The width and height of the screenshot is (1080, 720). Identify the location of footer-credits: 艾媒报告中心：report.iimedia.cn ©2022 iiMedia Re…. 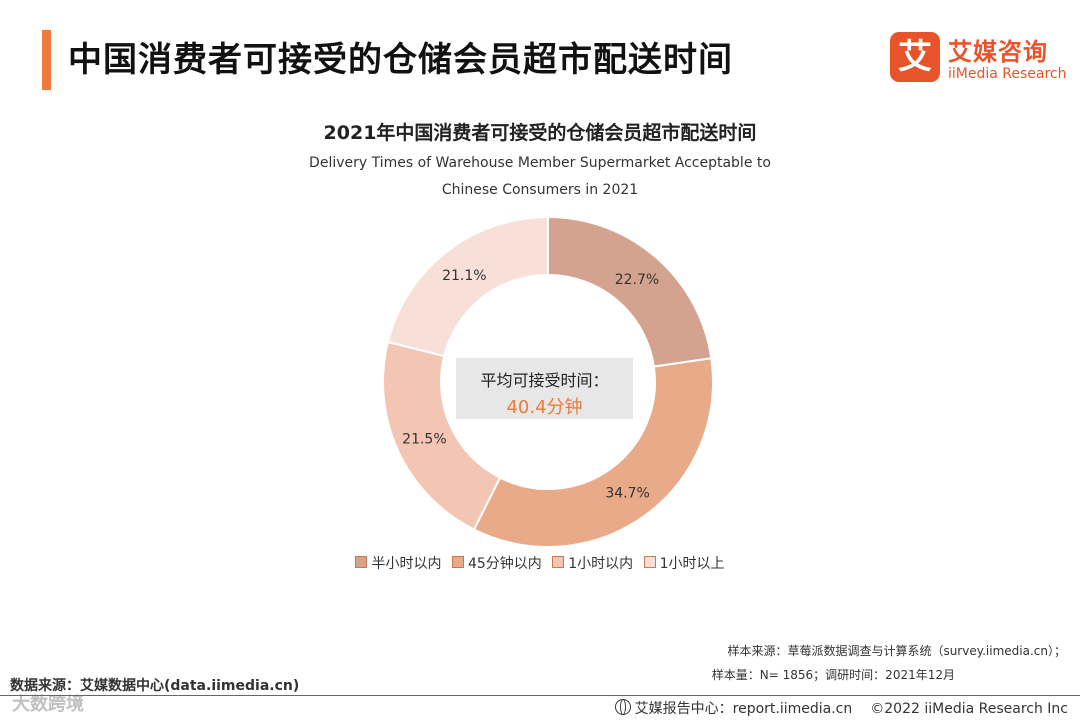
(841, 708).